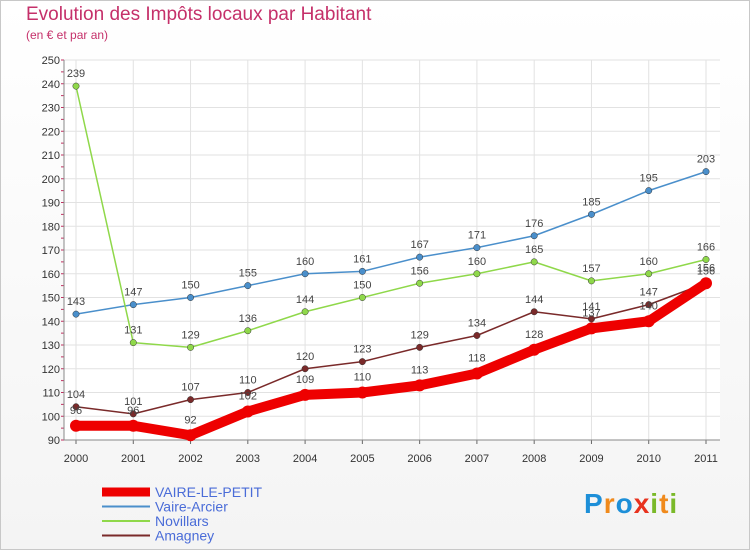  Describe the element at coordinates (190, 420) in the screenshot. I see `data-label: 92` at that location.